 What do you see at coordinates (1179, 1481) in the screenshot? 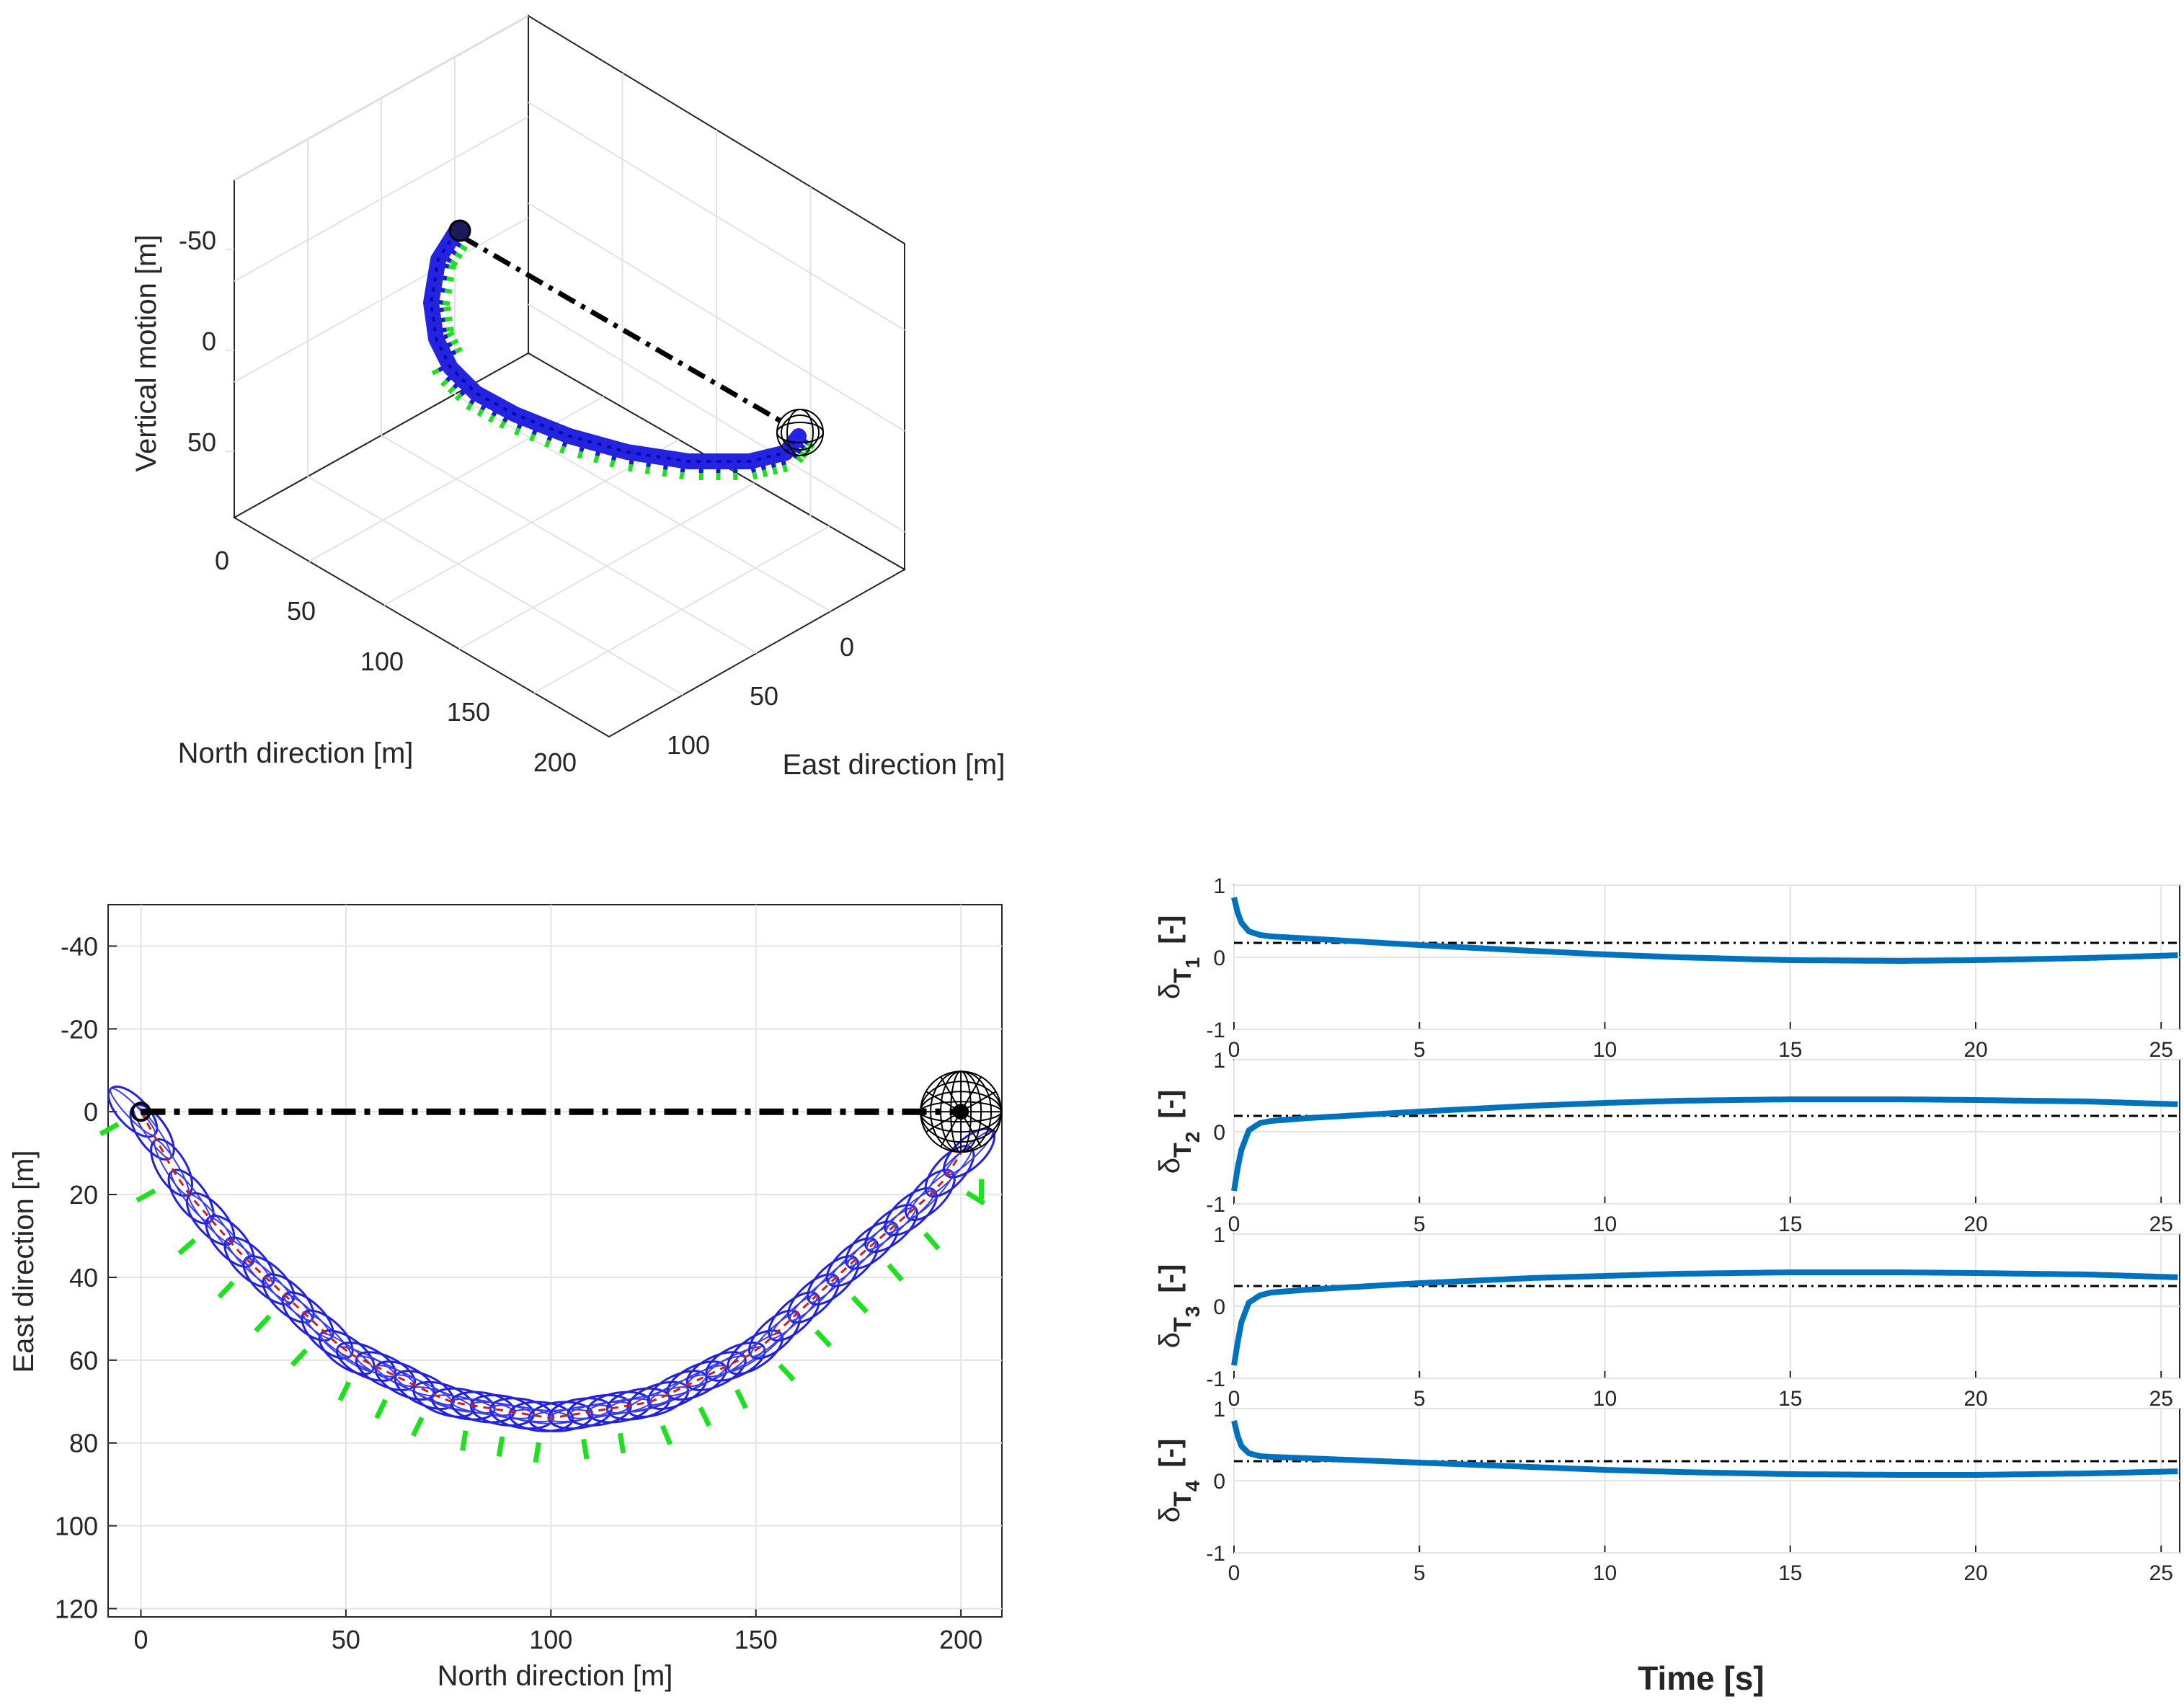
I see `throttle-y-axis-label: δT4 [-]` at bounding box center [1179, 1481].